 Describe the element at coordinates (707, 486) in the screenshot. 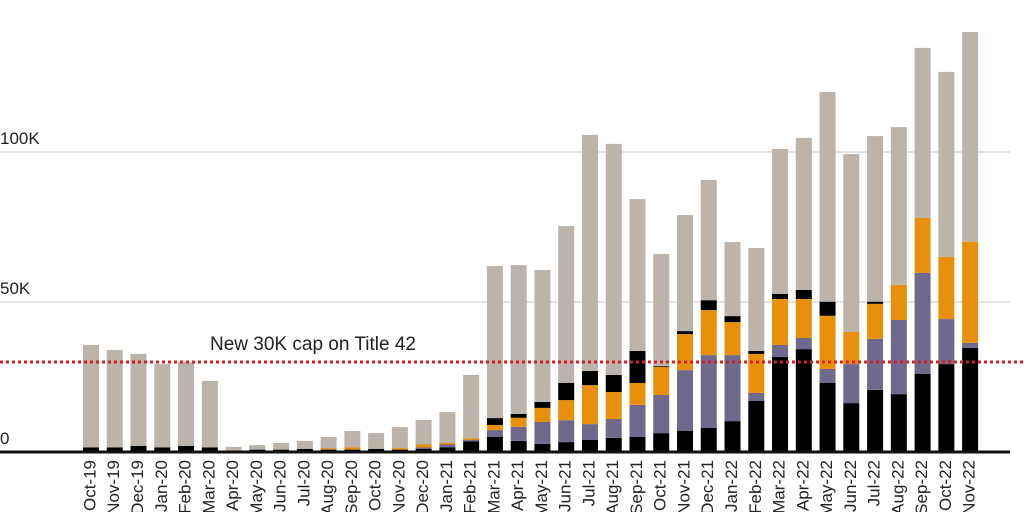

I see `x-tick-label: Dec-21` at that location.